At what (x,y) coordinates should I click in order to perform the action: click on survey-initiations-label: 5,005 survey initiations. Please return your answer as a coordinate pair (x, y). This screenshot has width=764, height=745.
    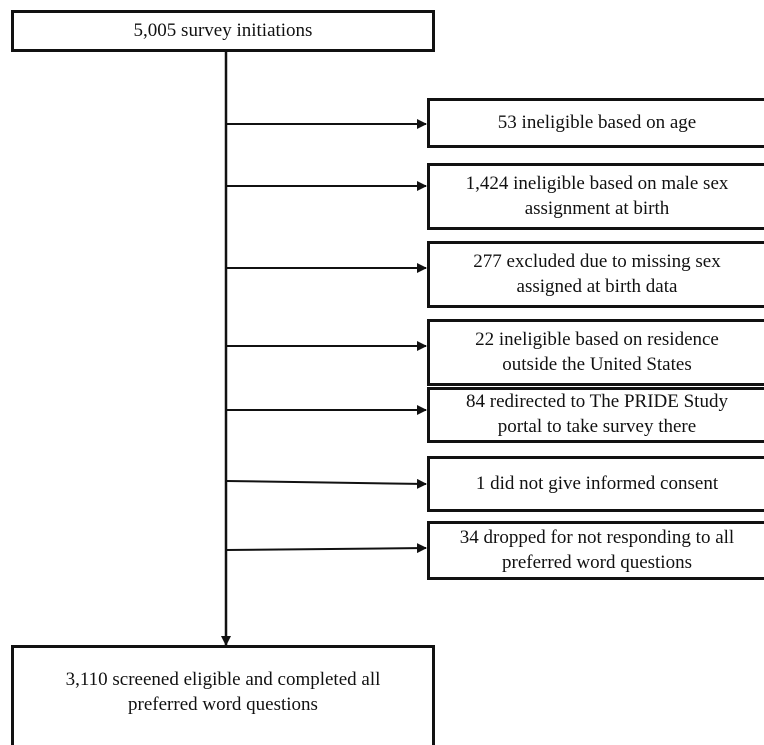
    Looking at the image, I should click on (223, 30).